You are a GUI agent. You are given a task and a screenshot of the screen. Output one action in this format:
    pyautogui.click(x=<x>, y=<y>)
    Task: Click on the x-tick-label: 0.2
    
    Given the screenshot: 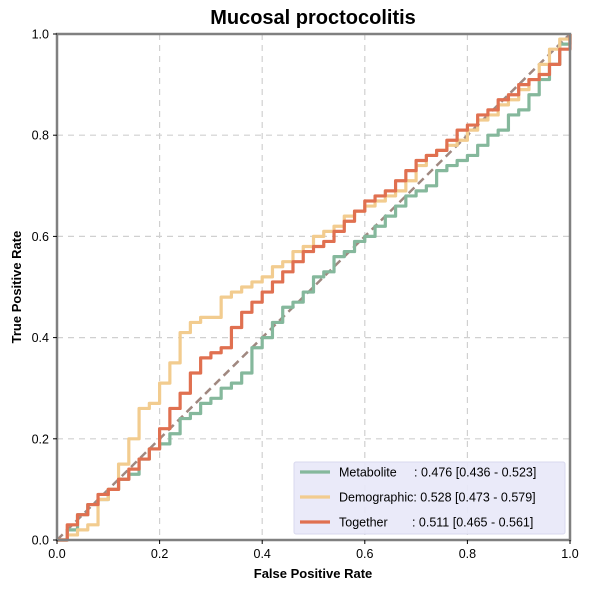 What is the action you would take?
    pyautogui.click(x=159, y=554)
    